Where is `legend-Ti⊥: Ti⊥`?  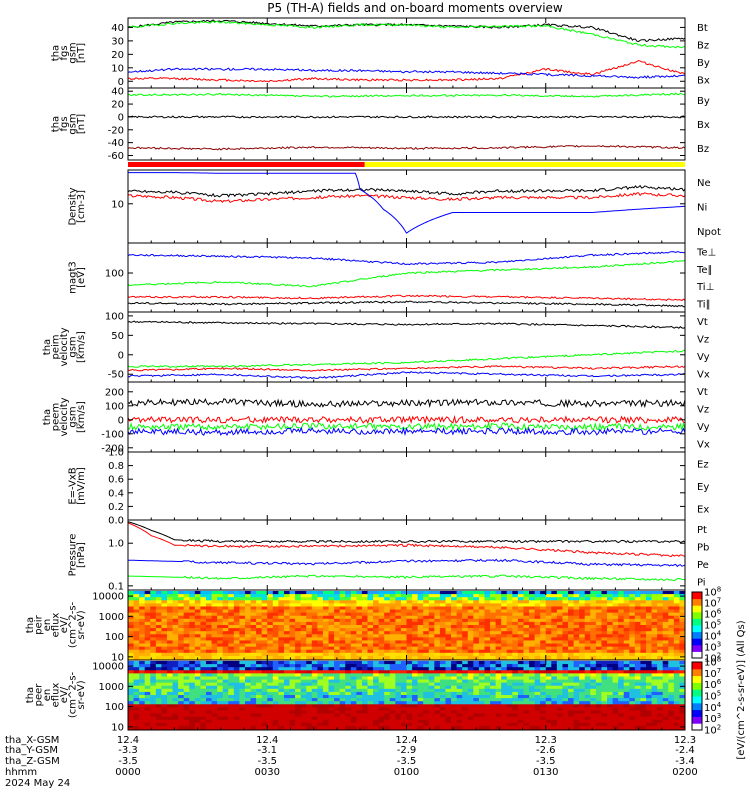 legend-Ti⊥: Ti⊥ is located at coordinates (705, 287).